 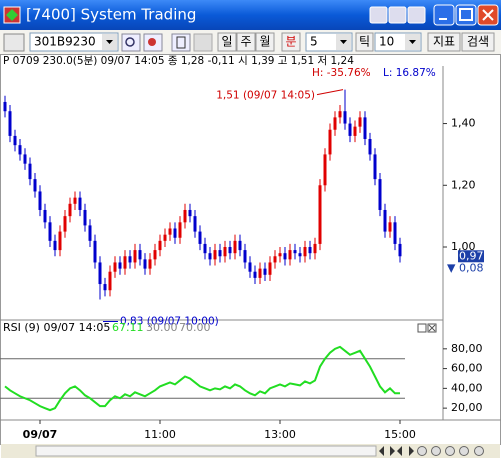 What do you see at coordinates (444, 15) in the screenshot?
I see `minimize-button` at bounding box center [444, 15].